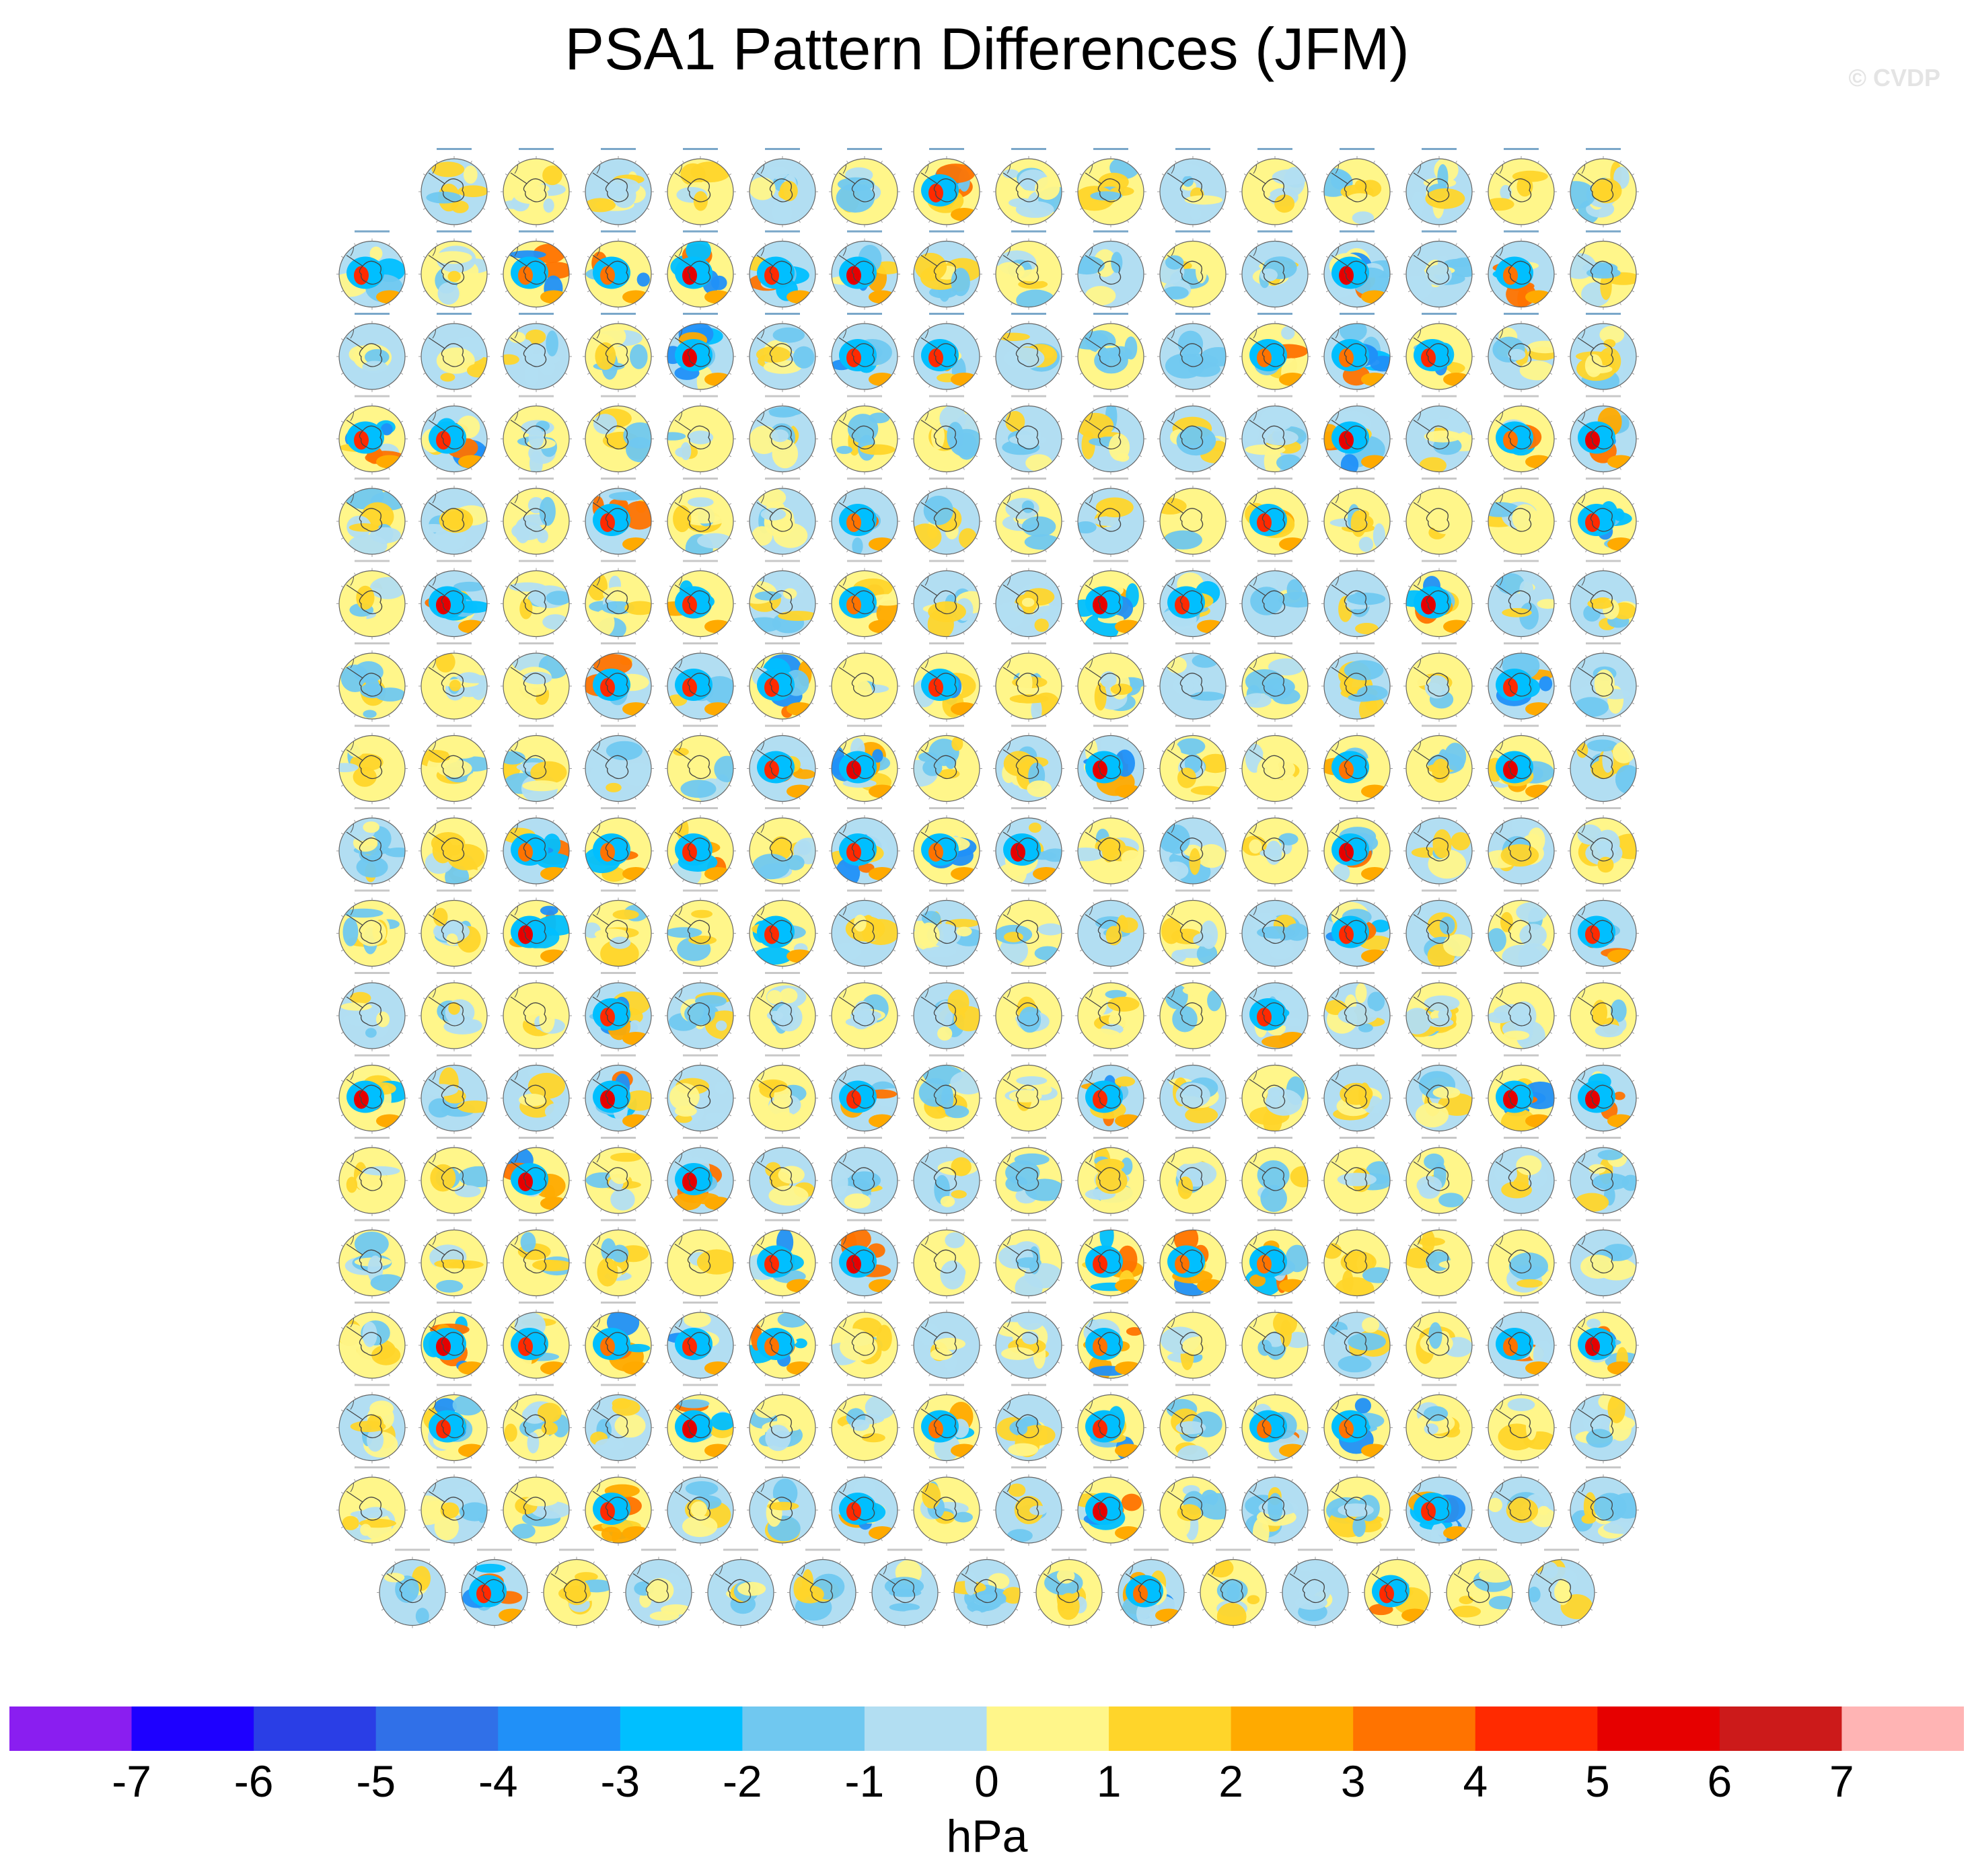 This screenshot has height=1876, width=1974. What do you see at coordinates (498, 1781) in the screenshot?
I see `colorbar-tick-label: -4` at bounding box center [498, 1781].